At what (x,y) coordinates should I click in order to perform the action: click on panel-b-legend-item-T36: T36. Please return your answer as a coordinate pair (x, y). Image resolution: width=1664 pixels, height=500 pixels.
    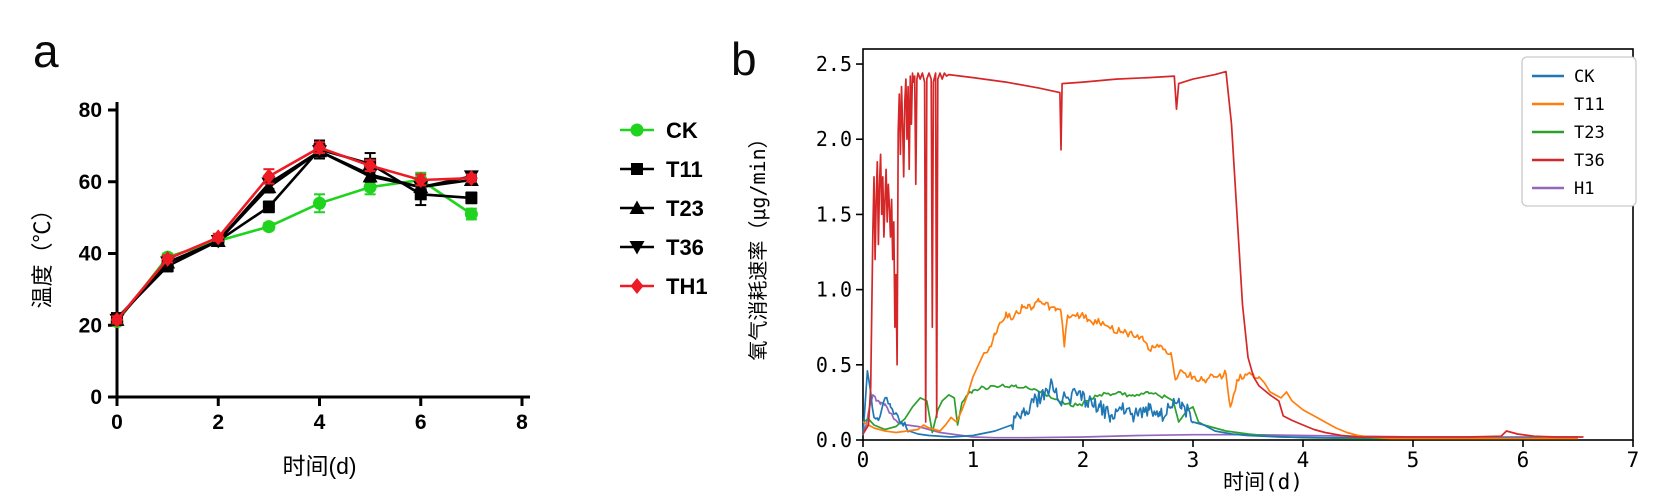
    Looking at the image, I should click on (1568, 161).